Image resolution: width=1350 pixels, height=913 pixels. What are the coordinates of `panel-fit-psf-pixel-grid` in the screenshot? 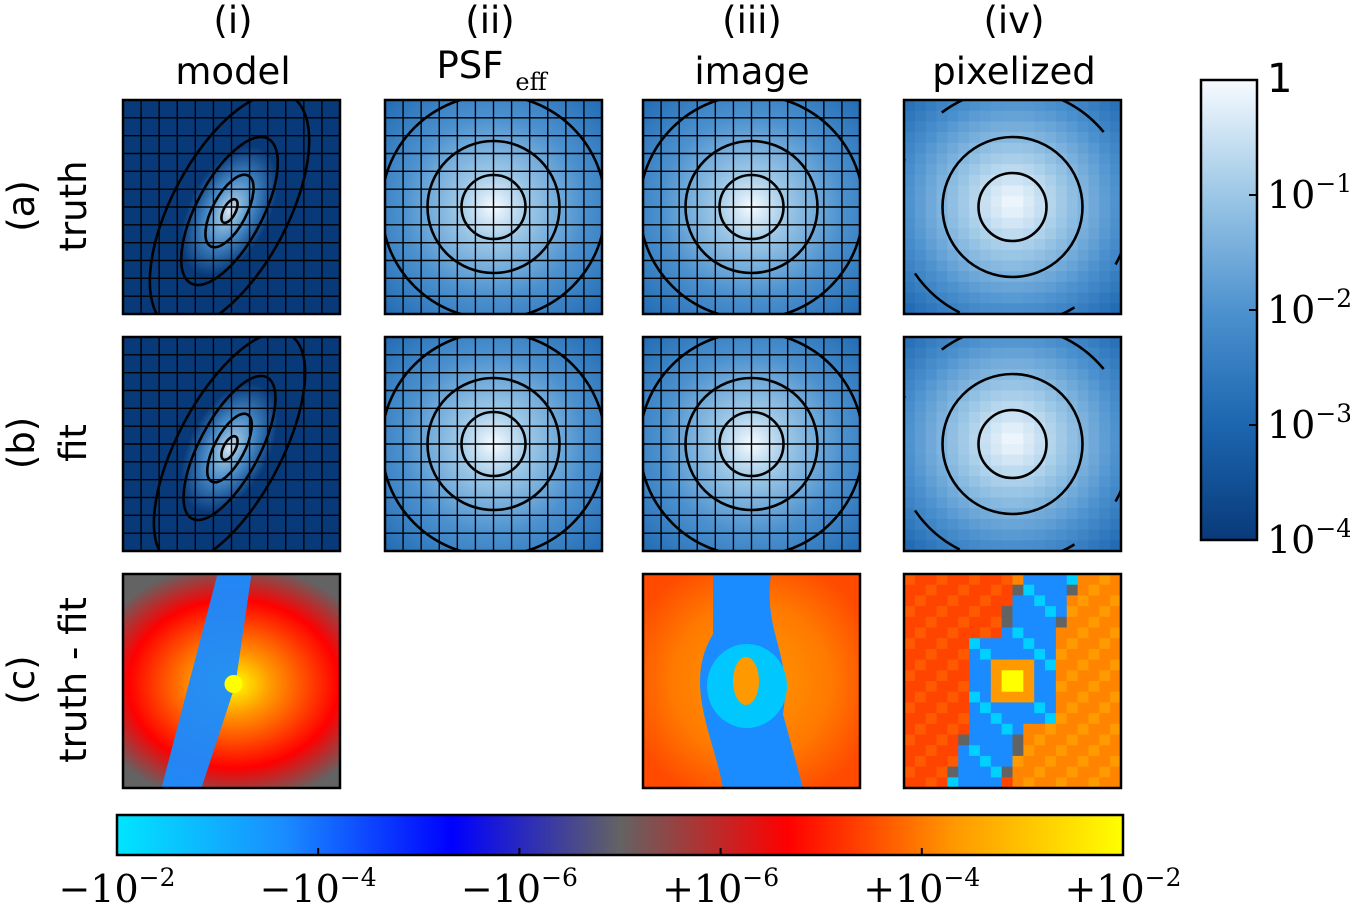 It's located at (493, 444).